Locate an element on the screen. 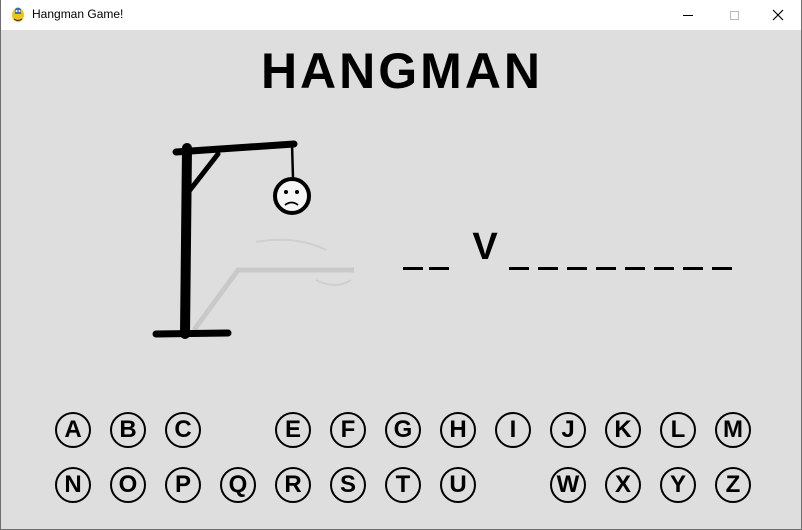  letter-button-y: Y is located at coordinates (678, 485).